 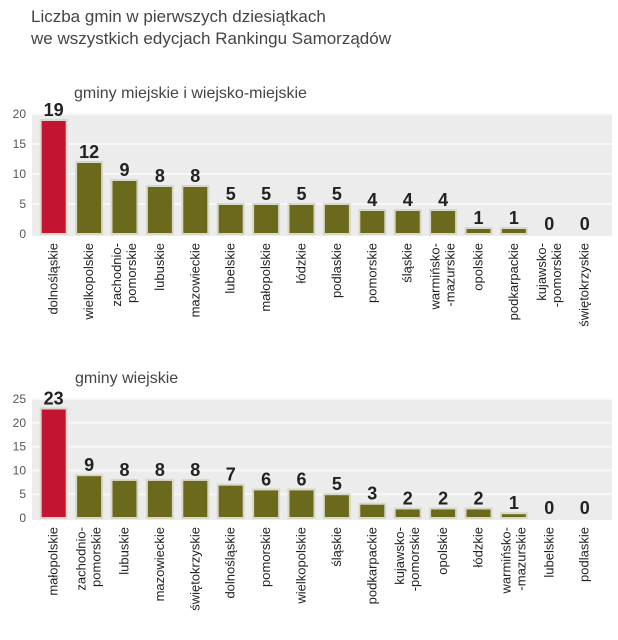 What do you see at coordinates (54, 110) in the screenshot?
I see `value-label: 19` at bounding box center [54, 110].